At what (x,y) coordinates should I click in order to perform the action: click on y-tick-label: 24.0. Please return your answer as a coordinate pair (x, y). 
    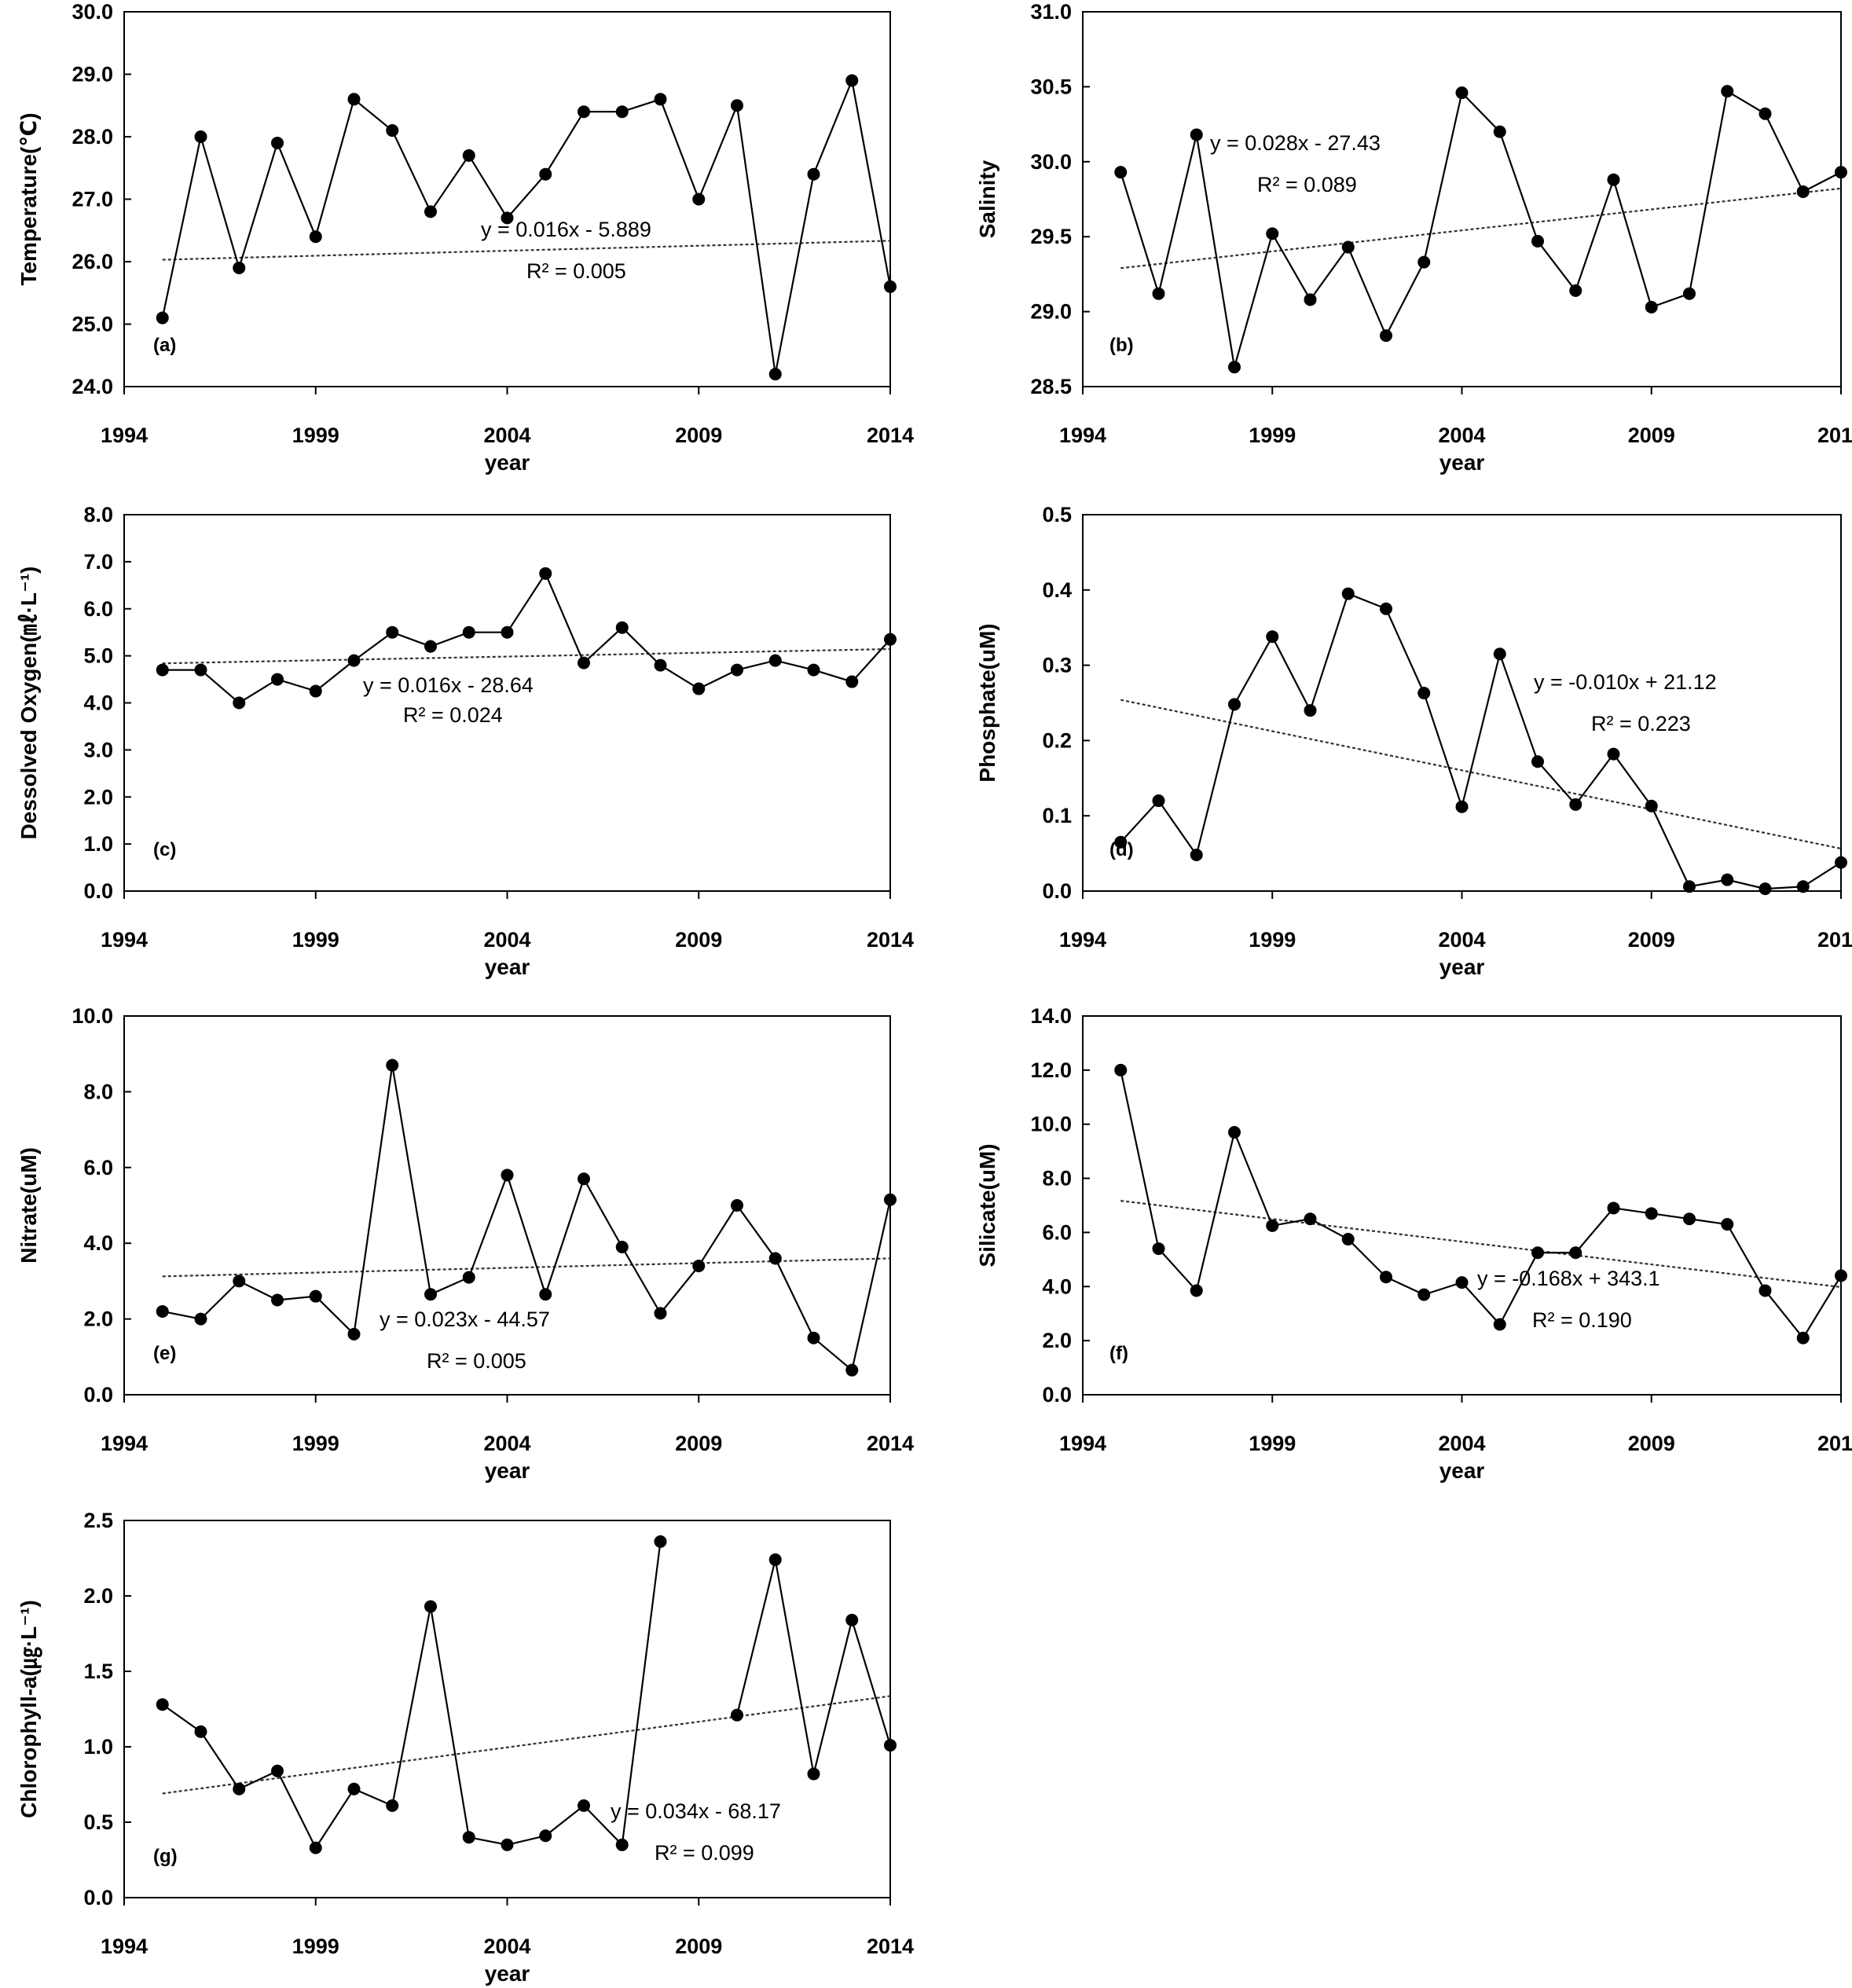
    Looking at the image, I should click on (92, 386).